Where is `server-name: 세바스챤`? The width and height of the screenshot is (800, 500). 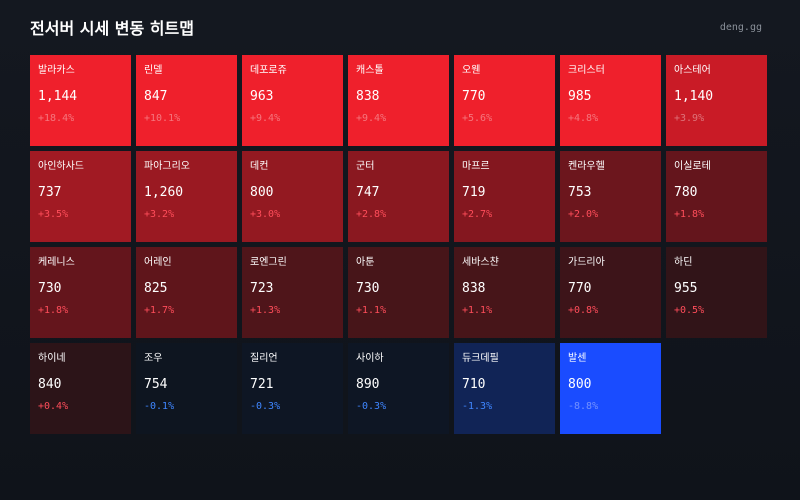
server-name: 세바스챤 is located at coordinates (480, 262).